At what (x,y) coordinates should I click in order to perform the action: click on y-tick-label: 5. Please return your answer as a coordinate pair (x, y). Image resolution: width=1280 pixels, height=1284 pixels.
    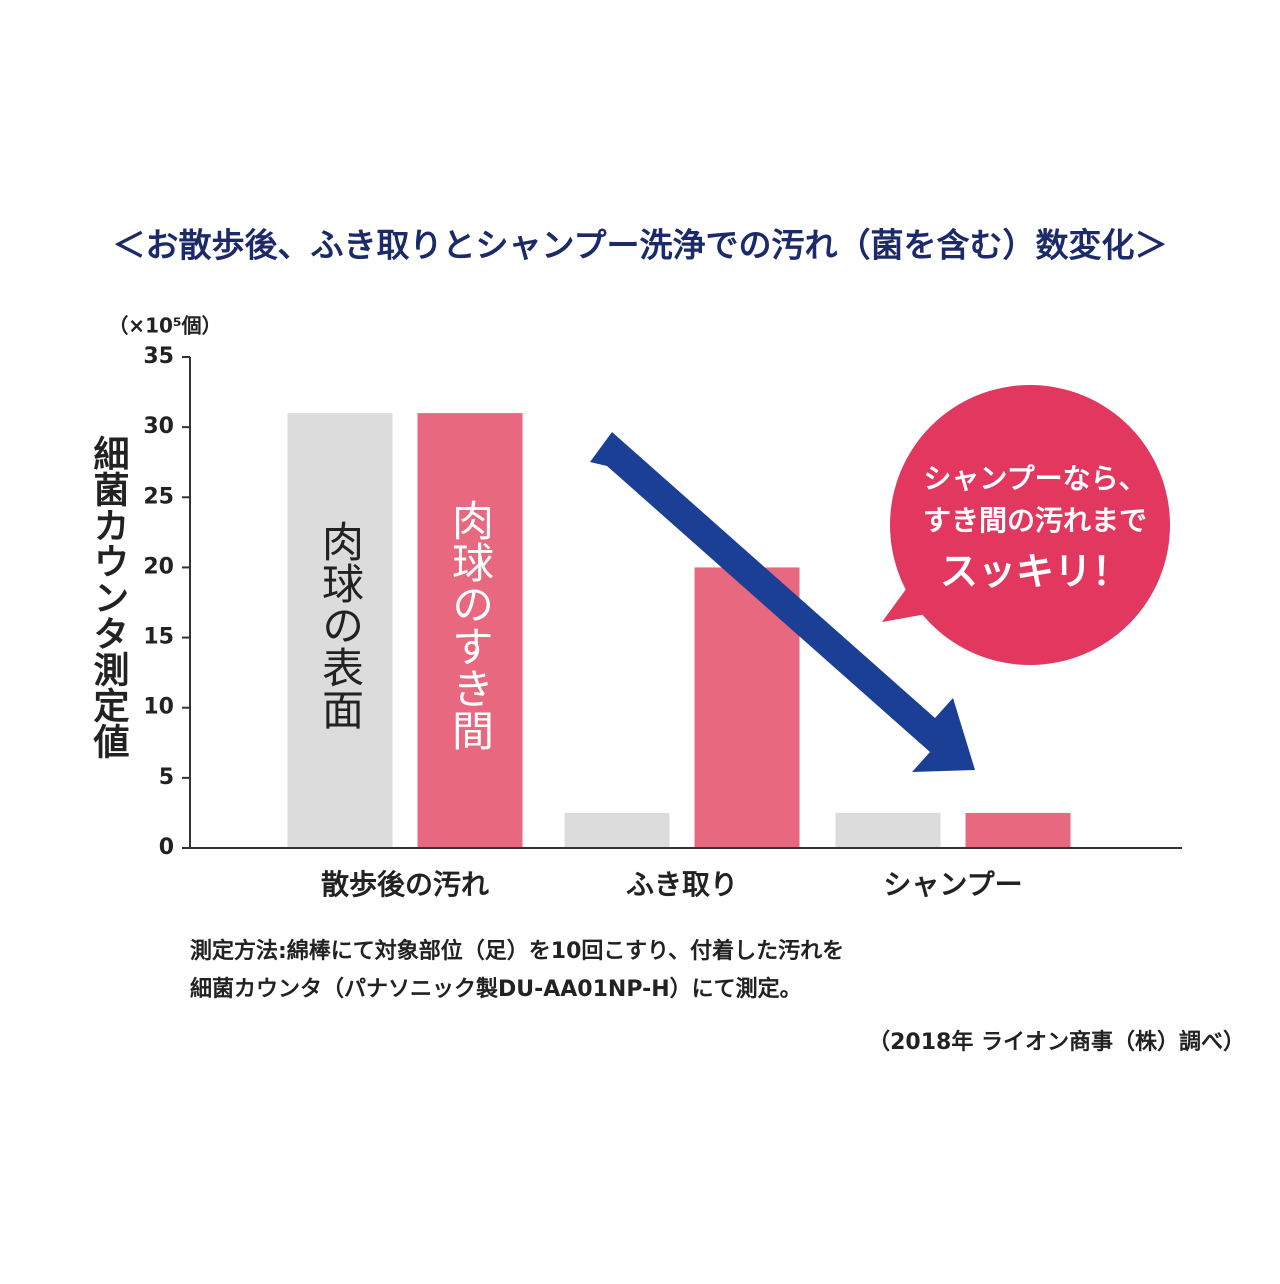
    Looking at the image, I should click on (166, 777).